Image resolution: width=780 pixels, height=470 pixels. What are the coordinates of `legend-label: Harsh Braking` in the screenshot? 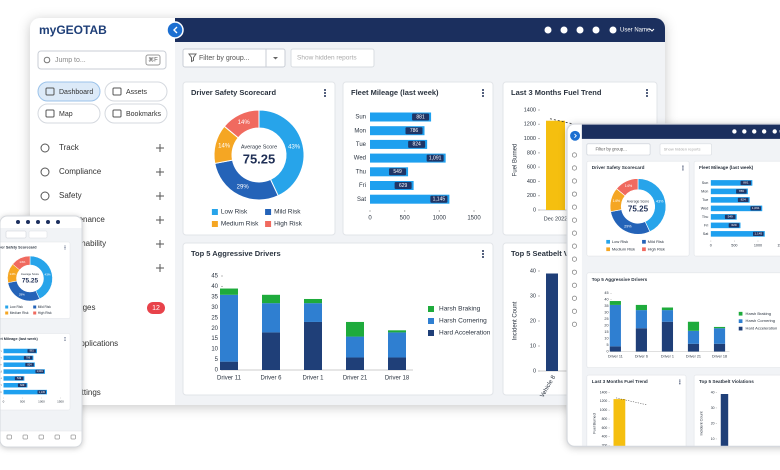 It's located at (758, 313).